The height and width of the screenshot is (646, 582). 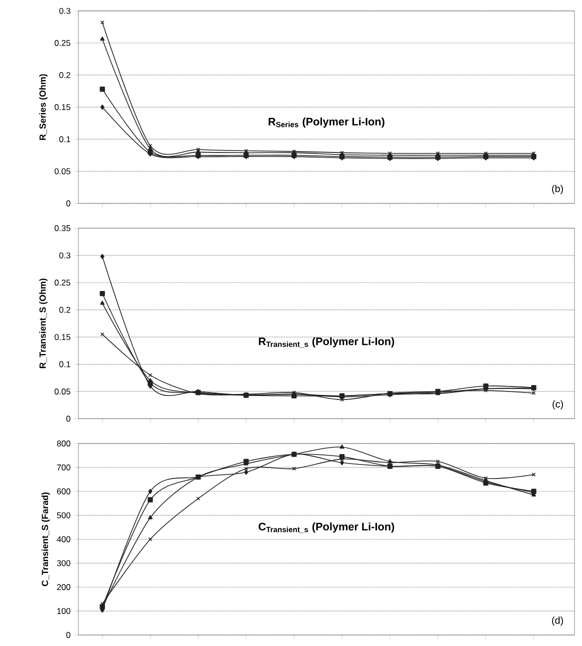 What do you see at coordinates (557, 405) in the screenshot?
I see `annotation: (c)` at bounding box center [557, 405].